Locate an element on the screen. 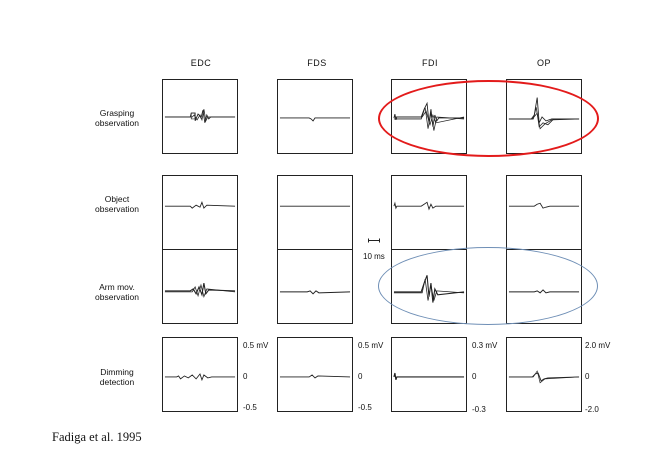  emg-panel-arm-fds is located at coordinates (315, 286).